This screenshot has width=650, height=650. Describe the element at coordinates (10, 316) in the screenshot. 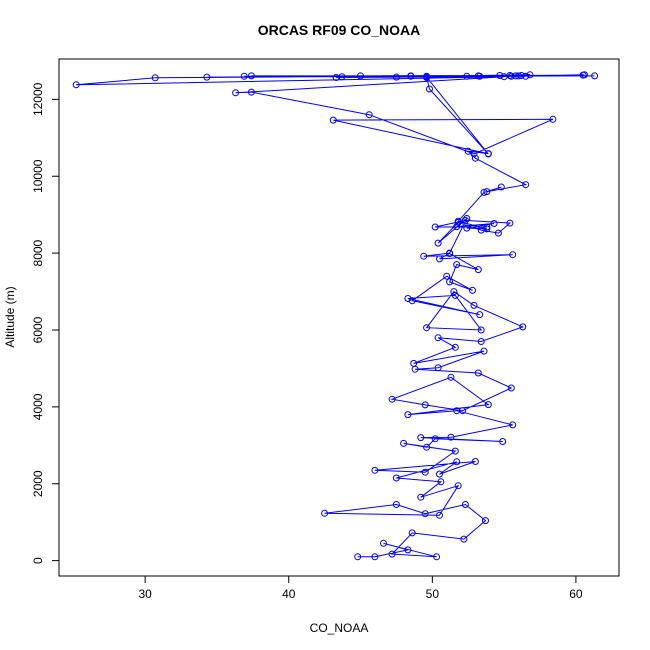

I see `y-axis-label: Altitude (m)` at that location.